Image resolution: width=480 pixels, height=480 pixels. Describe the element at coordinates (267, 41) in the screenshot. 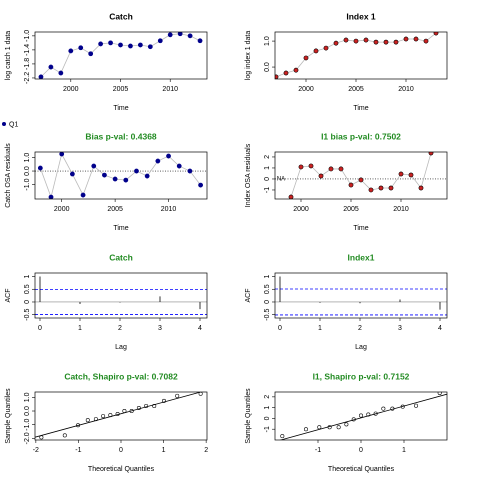

I see `y-tick-label: 1.0` at that location.